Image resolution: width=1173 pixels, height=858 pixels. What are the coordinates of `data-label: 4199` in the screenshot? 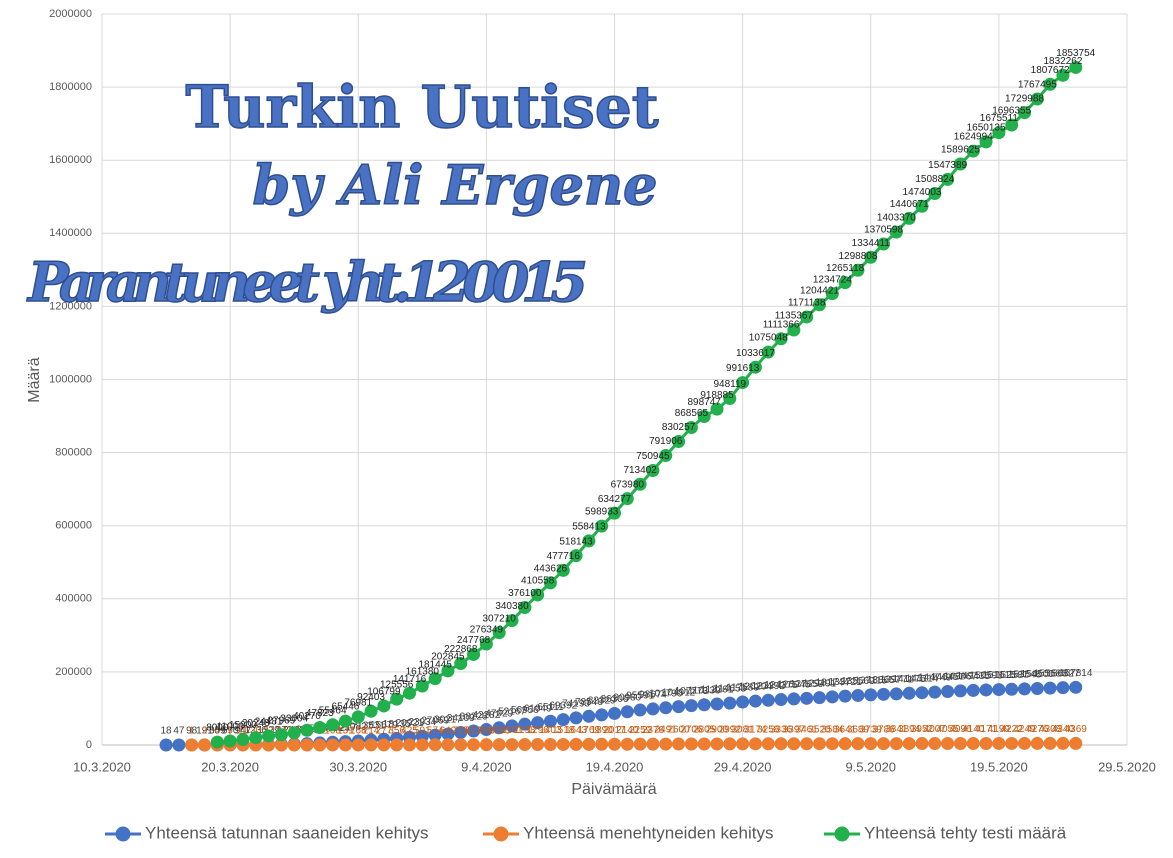 It's located at (999, 729).